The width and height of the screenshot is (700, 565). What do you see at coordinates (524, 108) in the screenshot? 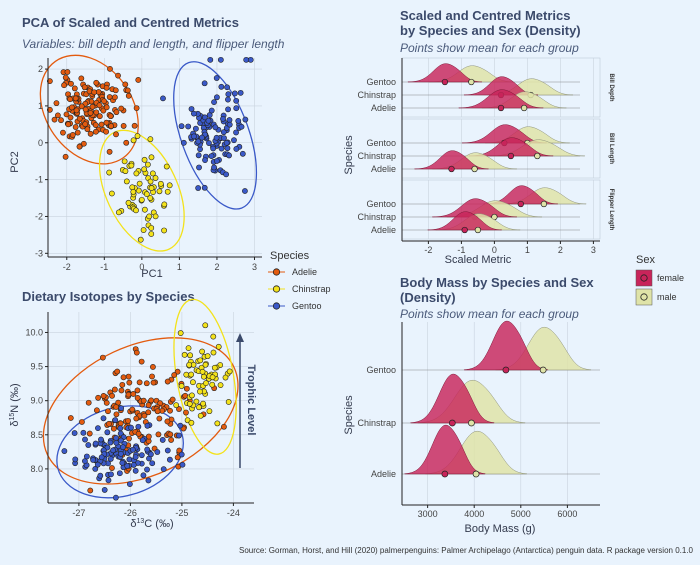
I see `mean-point-male` at bounding box center [524, 108].